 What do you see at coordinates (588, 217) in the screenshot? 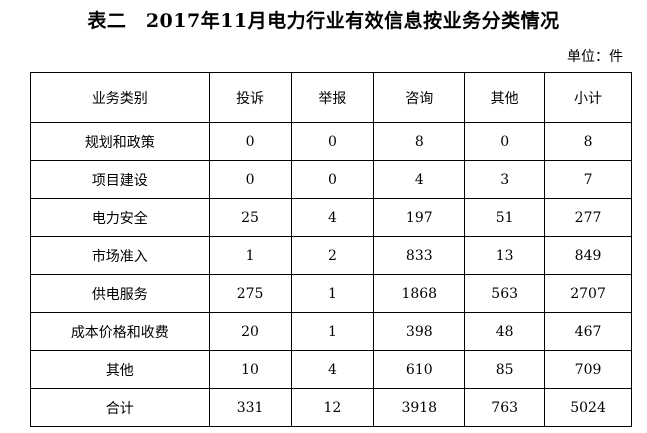
I see `value-cell: 277` at bounding box center [588, 217].